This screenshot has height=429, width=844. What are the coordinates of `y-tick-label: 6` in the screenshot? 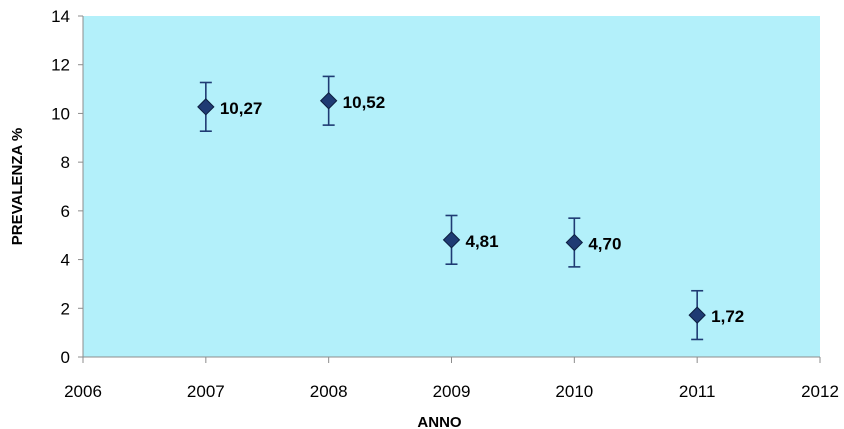 It's located at (65, 211).